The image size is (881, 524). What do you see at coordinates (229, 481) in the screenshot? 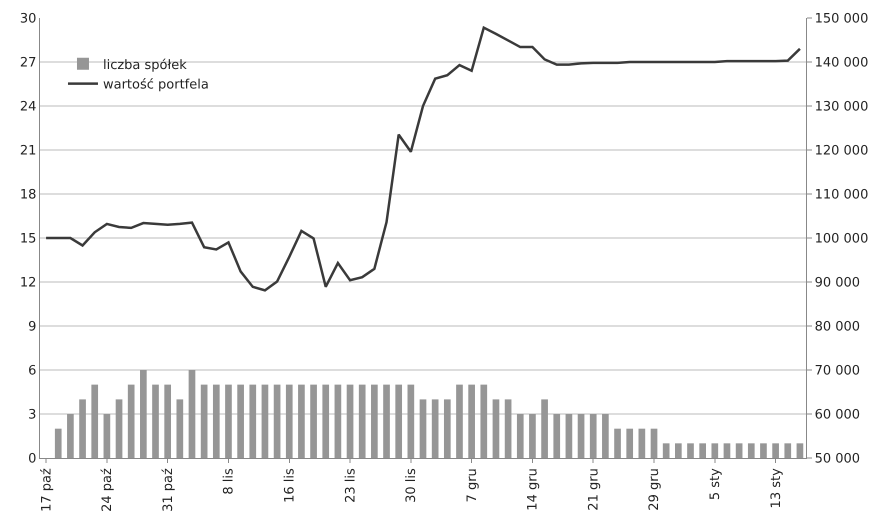
I see `x-tick-label: 8 lis` at bounding box center [229, 481].